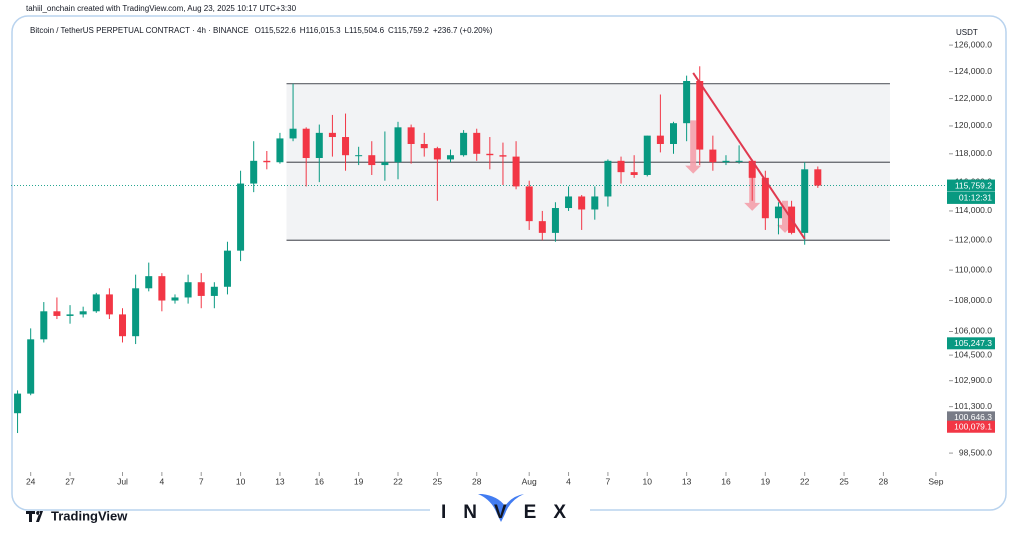 This screenshot has width=1024, height=538. What do you see at coordinates (276, 30) in the screenshot?
I see `ohlc-value: O115,522.6` at bounding box center [276, 30].